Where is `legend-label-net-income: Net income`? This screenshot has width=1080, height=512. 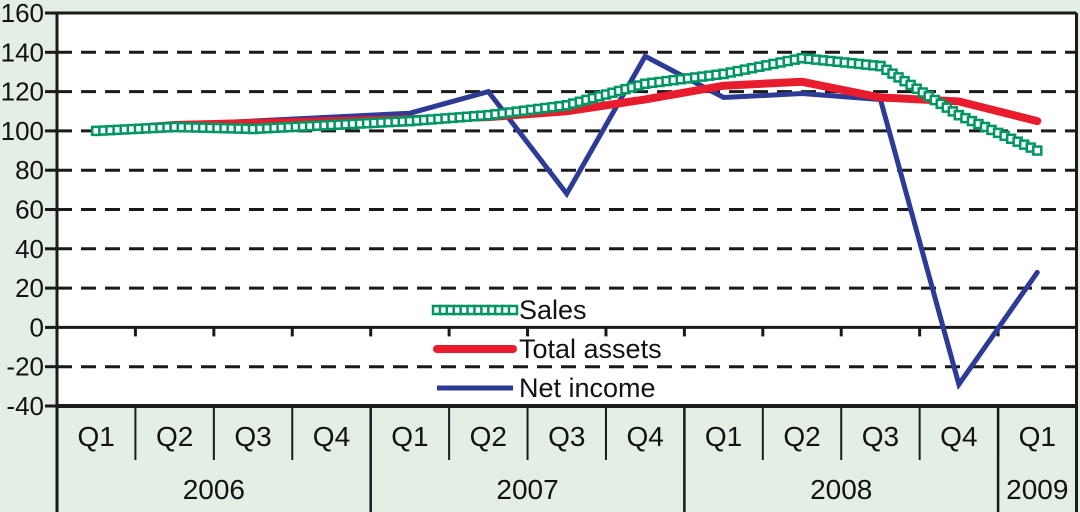 legend-label-net-income: Net income is located at coordinates (587, 388).